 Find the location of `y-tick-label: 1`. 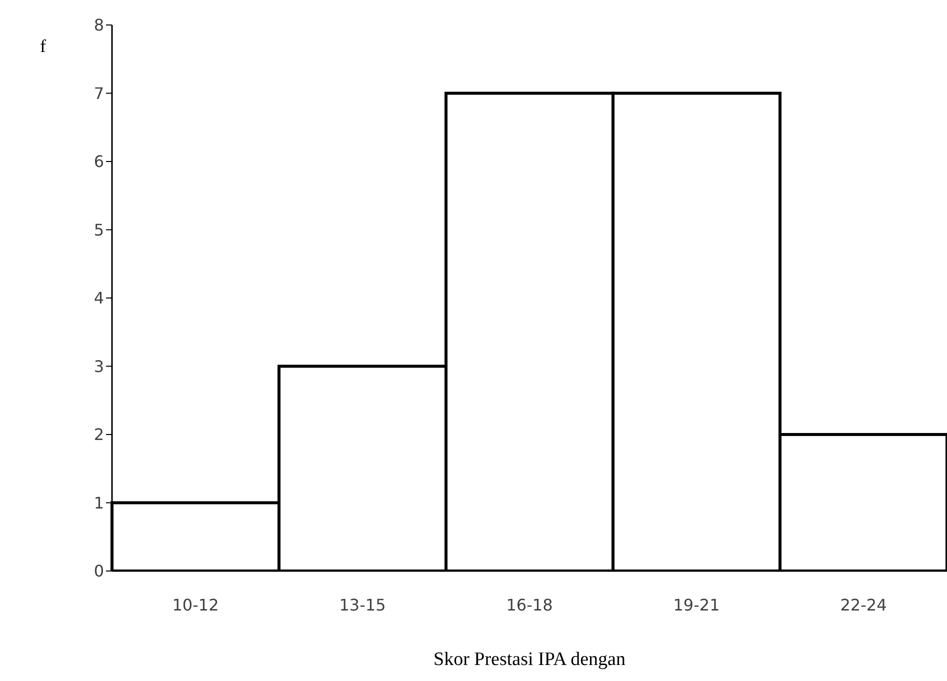

y-tick-label: 1 is located at coordinates (99, 502).